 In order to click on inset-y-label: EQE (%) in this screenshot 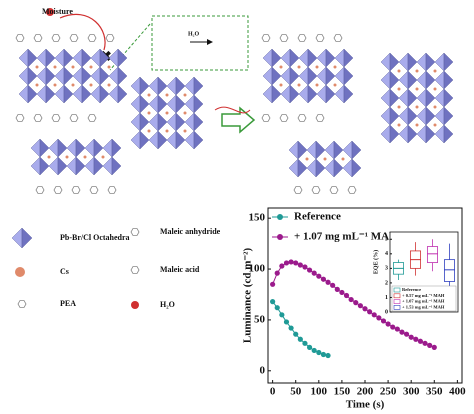, I will do `click(375, 262)`.